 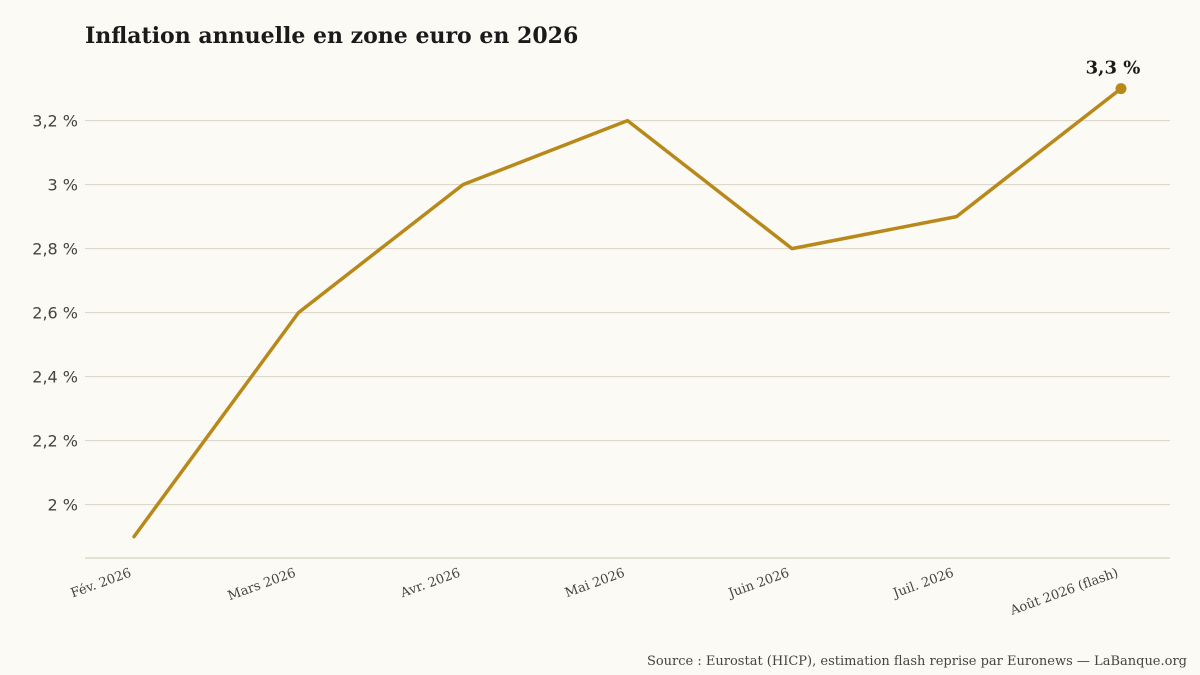 I want to click on x-tick-label: Mai 2026, so click(x=595, y=583).